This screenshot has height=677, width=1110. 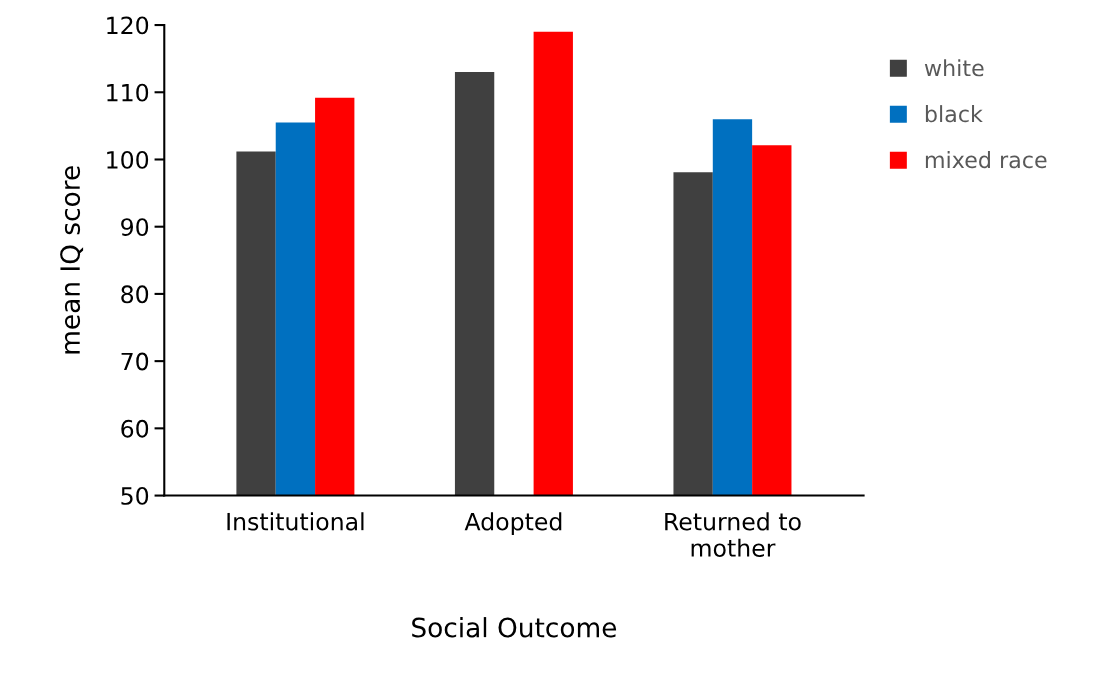 I want to click on y-tick-label: 90, so click(x=135, y=227).